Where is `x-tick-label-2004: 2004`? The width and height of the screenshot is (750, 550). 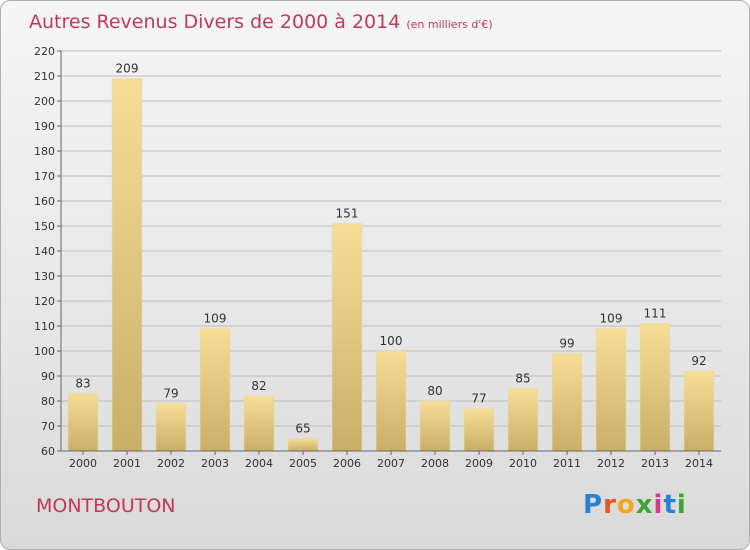 x-tick-label-2004: 2004 is located at coordinates (259, 463).